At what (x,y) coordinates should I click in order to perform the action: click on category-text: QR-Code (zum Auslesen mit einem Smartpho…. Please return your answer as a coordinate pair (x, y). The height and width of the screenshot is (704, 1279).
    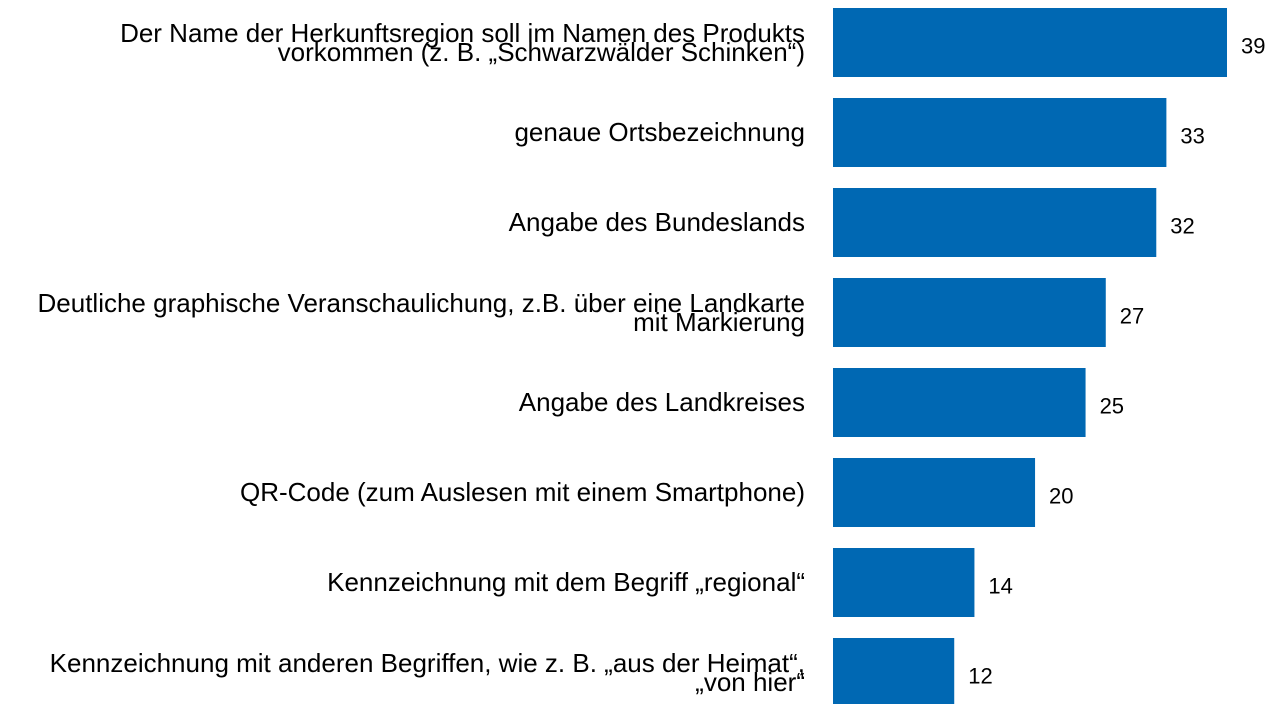
    Looking at the image, I should click on (522, 492).